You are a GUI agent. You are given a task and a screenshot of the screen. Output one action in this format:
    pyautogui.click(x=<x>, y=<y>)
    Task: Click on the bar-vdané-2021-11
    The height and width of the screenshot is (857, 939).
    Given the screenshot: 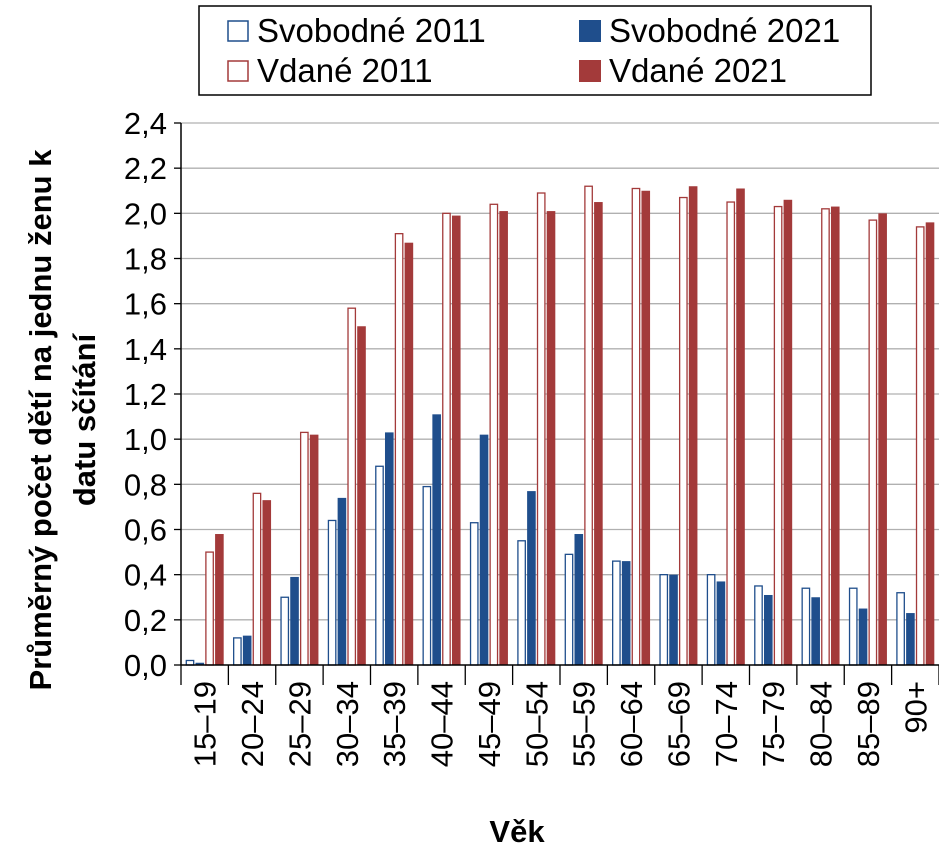 What is the action you would take?
    pyautogui.click(x=740, y=426)
    